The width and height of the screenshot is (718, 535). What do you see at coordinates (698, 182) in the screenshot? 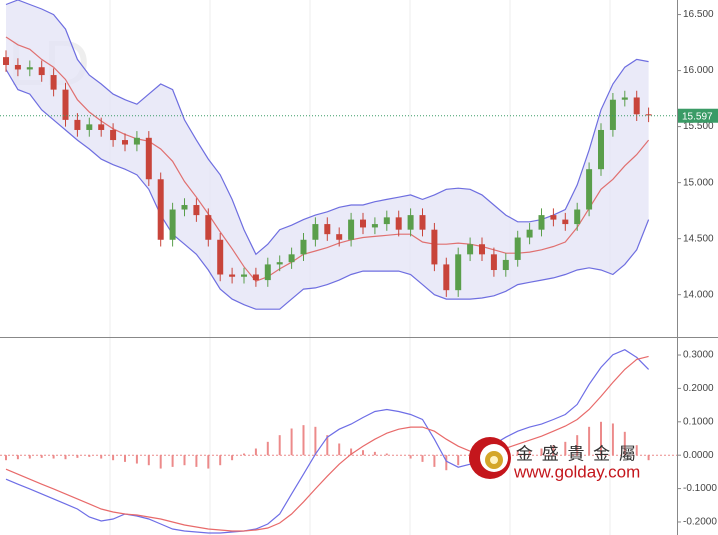
I see `y-tick-label: 15.000` at bounding box center [698, 182].